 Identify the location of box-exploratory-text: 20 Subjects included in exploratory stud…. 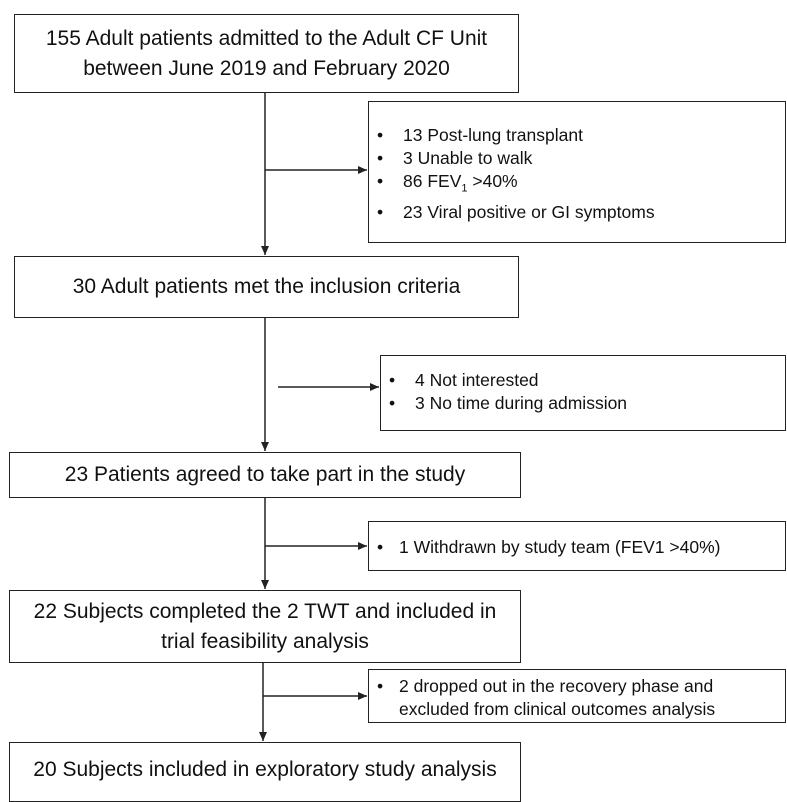
(265, 769).